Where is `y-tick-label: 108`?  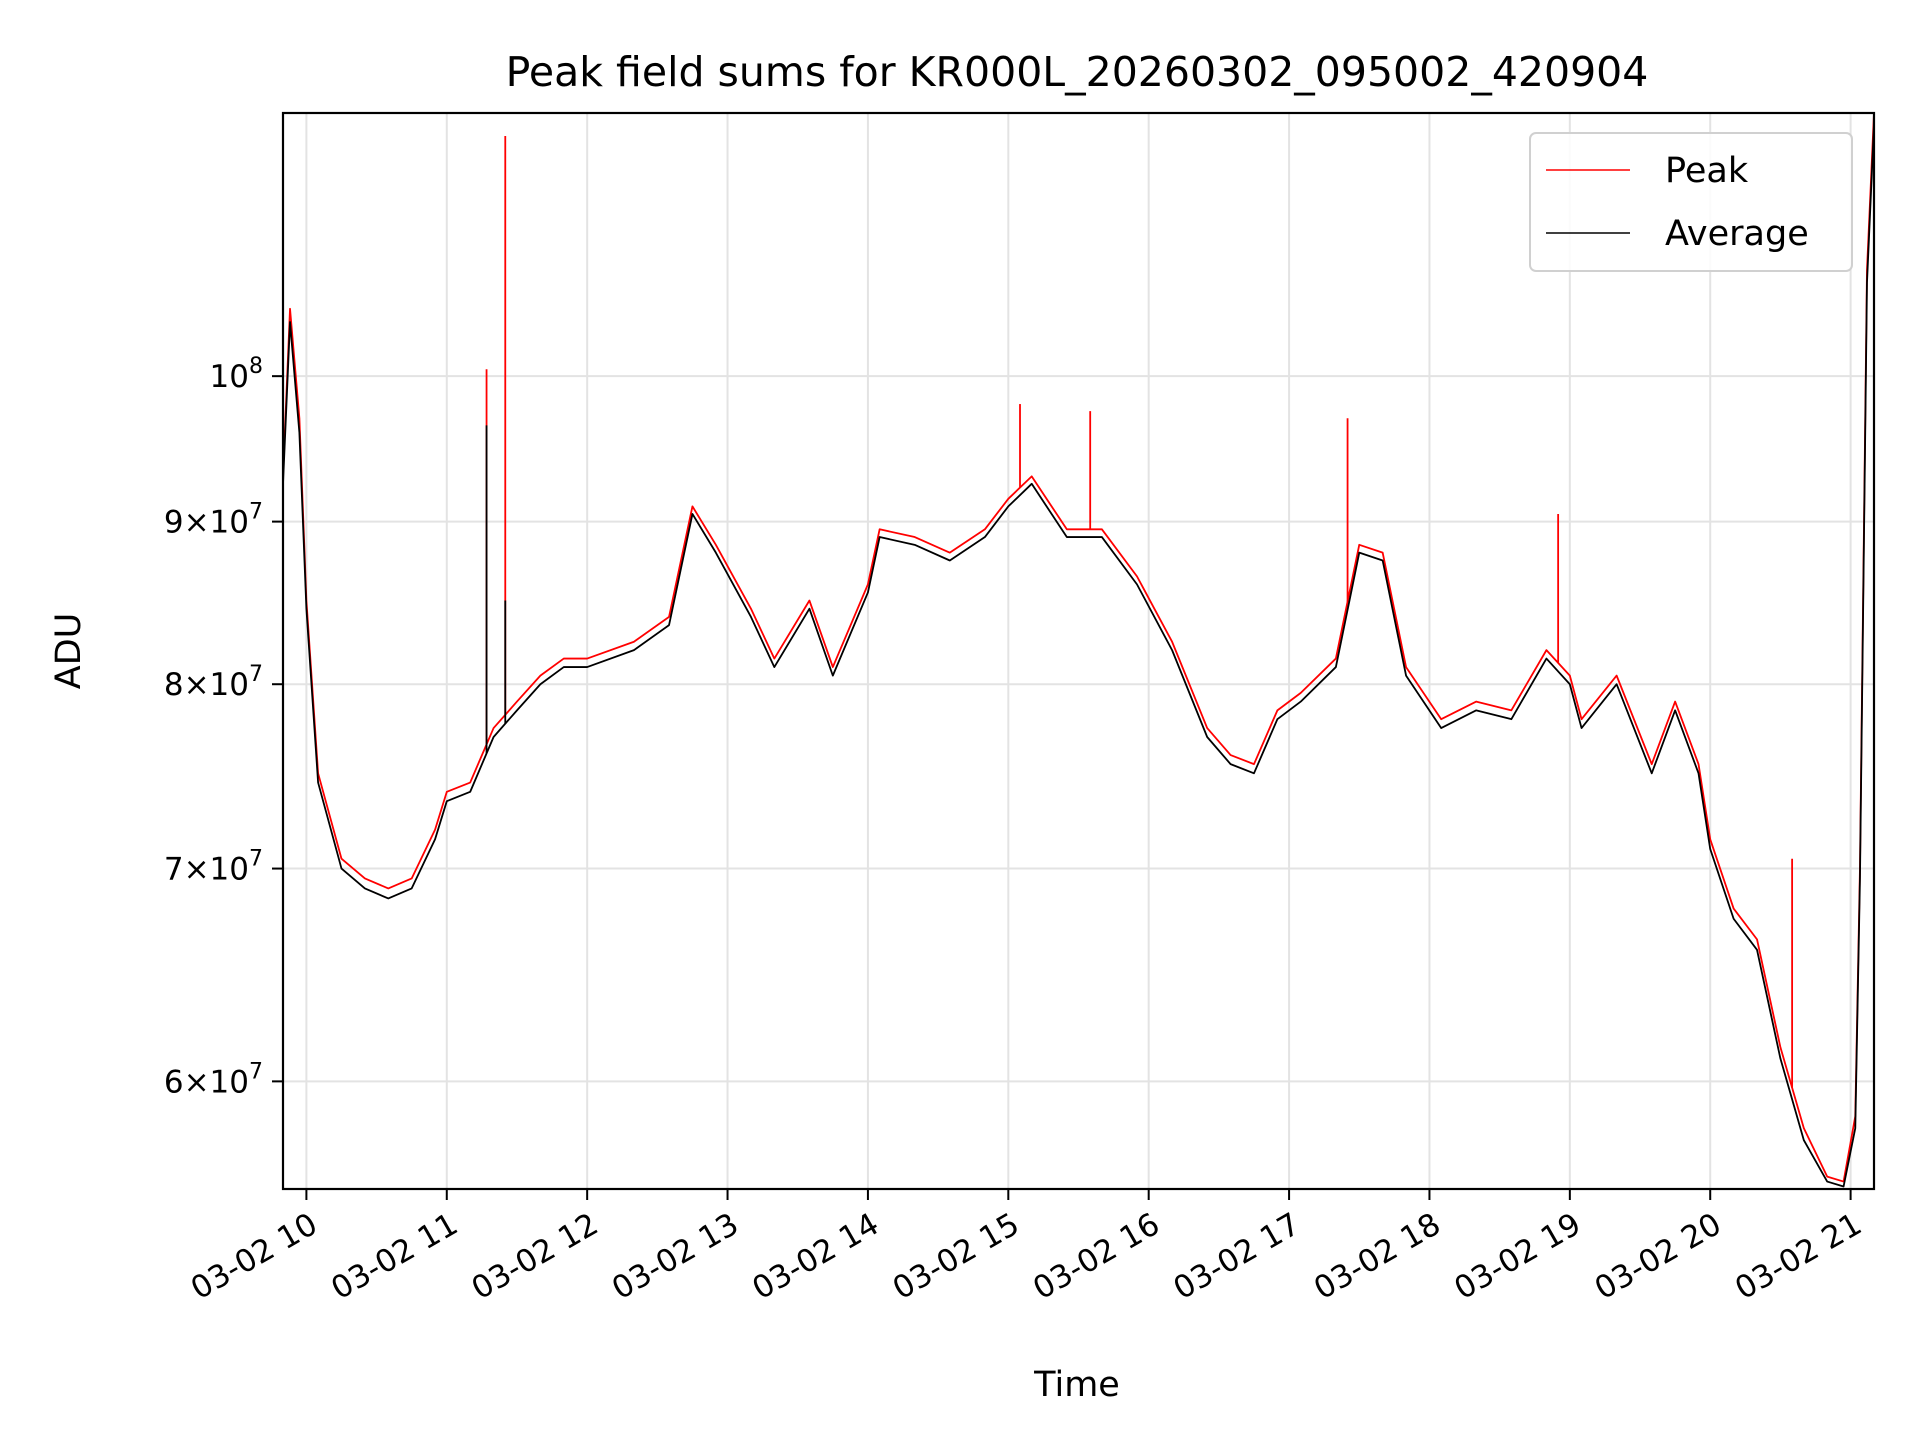 y-tick-label: 108 is located at coordinates (236, 374).